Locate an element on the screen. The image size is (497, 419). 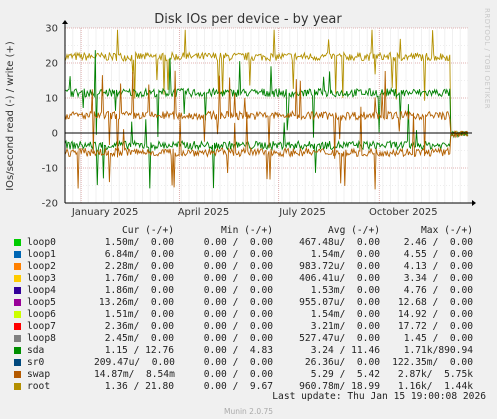
legend-cur: 2.45m/ 0.00 is located at coordinates (139, 338).